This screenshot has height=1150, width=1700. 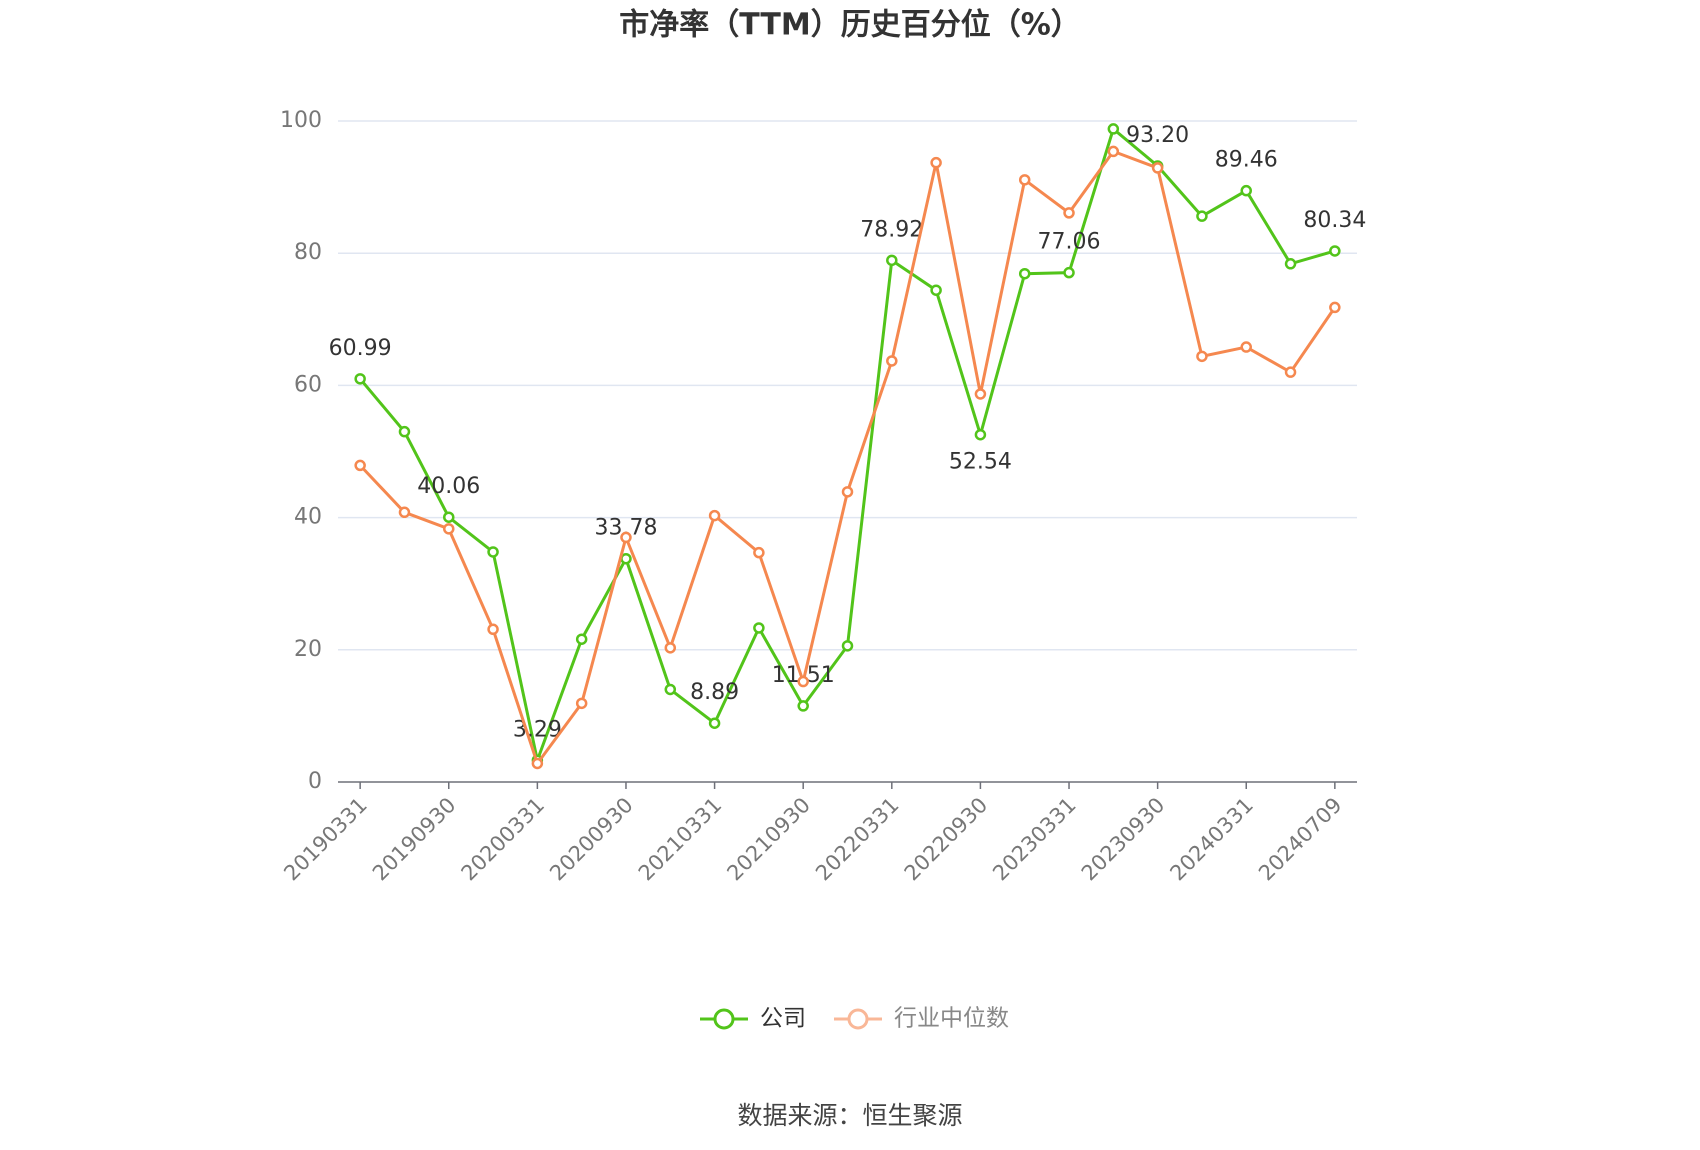 I want to click on data-label: 93.20, so click(x=1157, y=135).